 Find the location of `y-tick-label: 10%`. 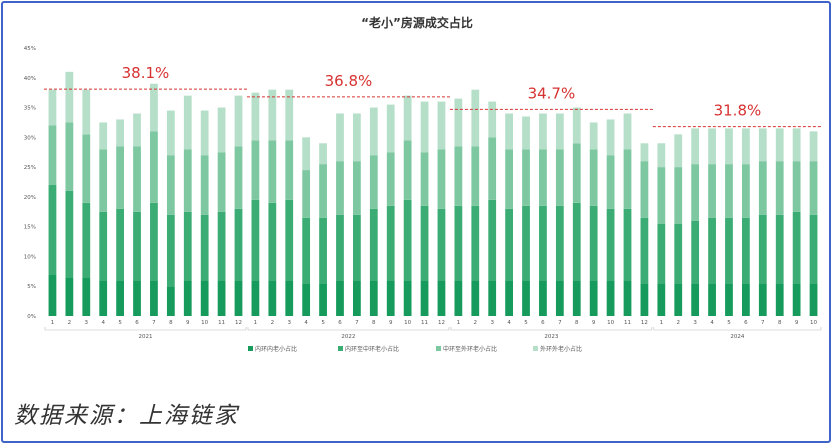

y-tick-label: 10% is located at coordinates (30, 257).